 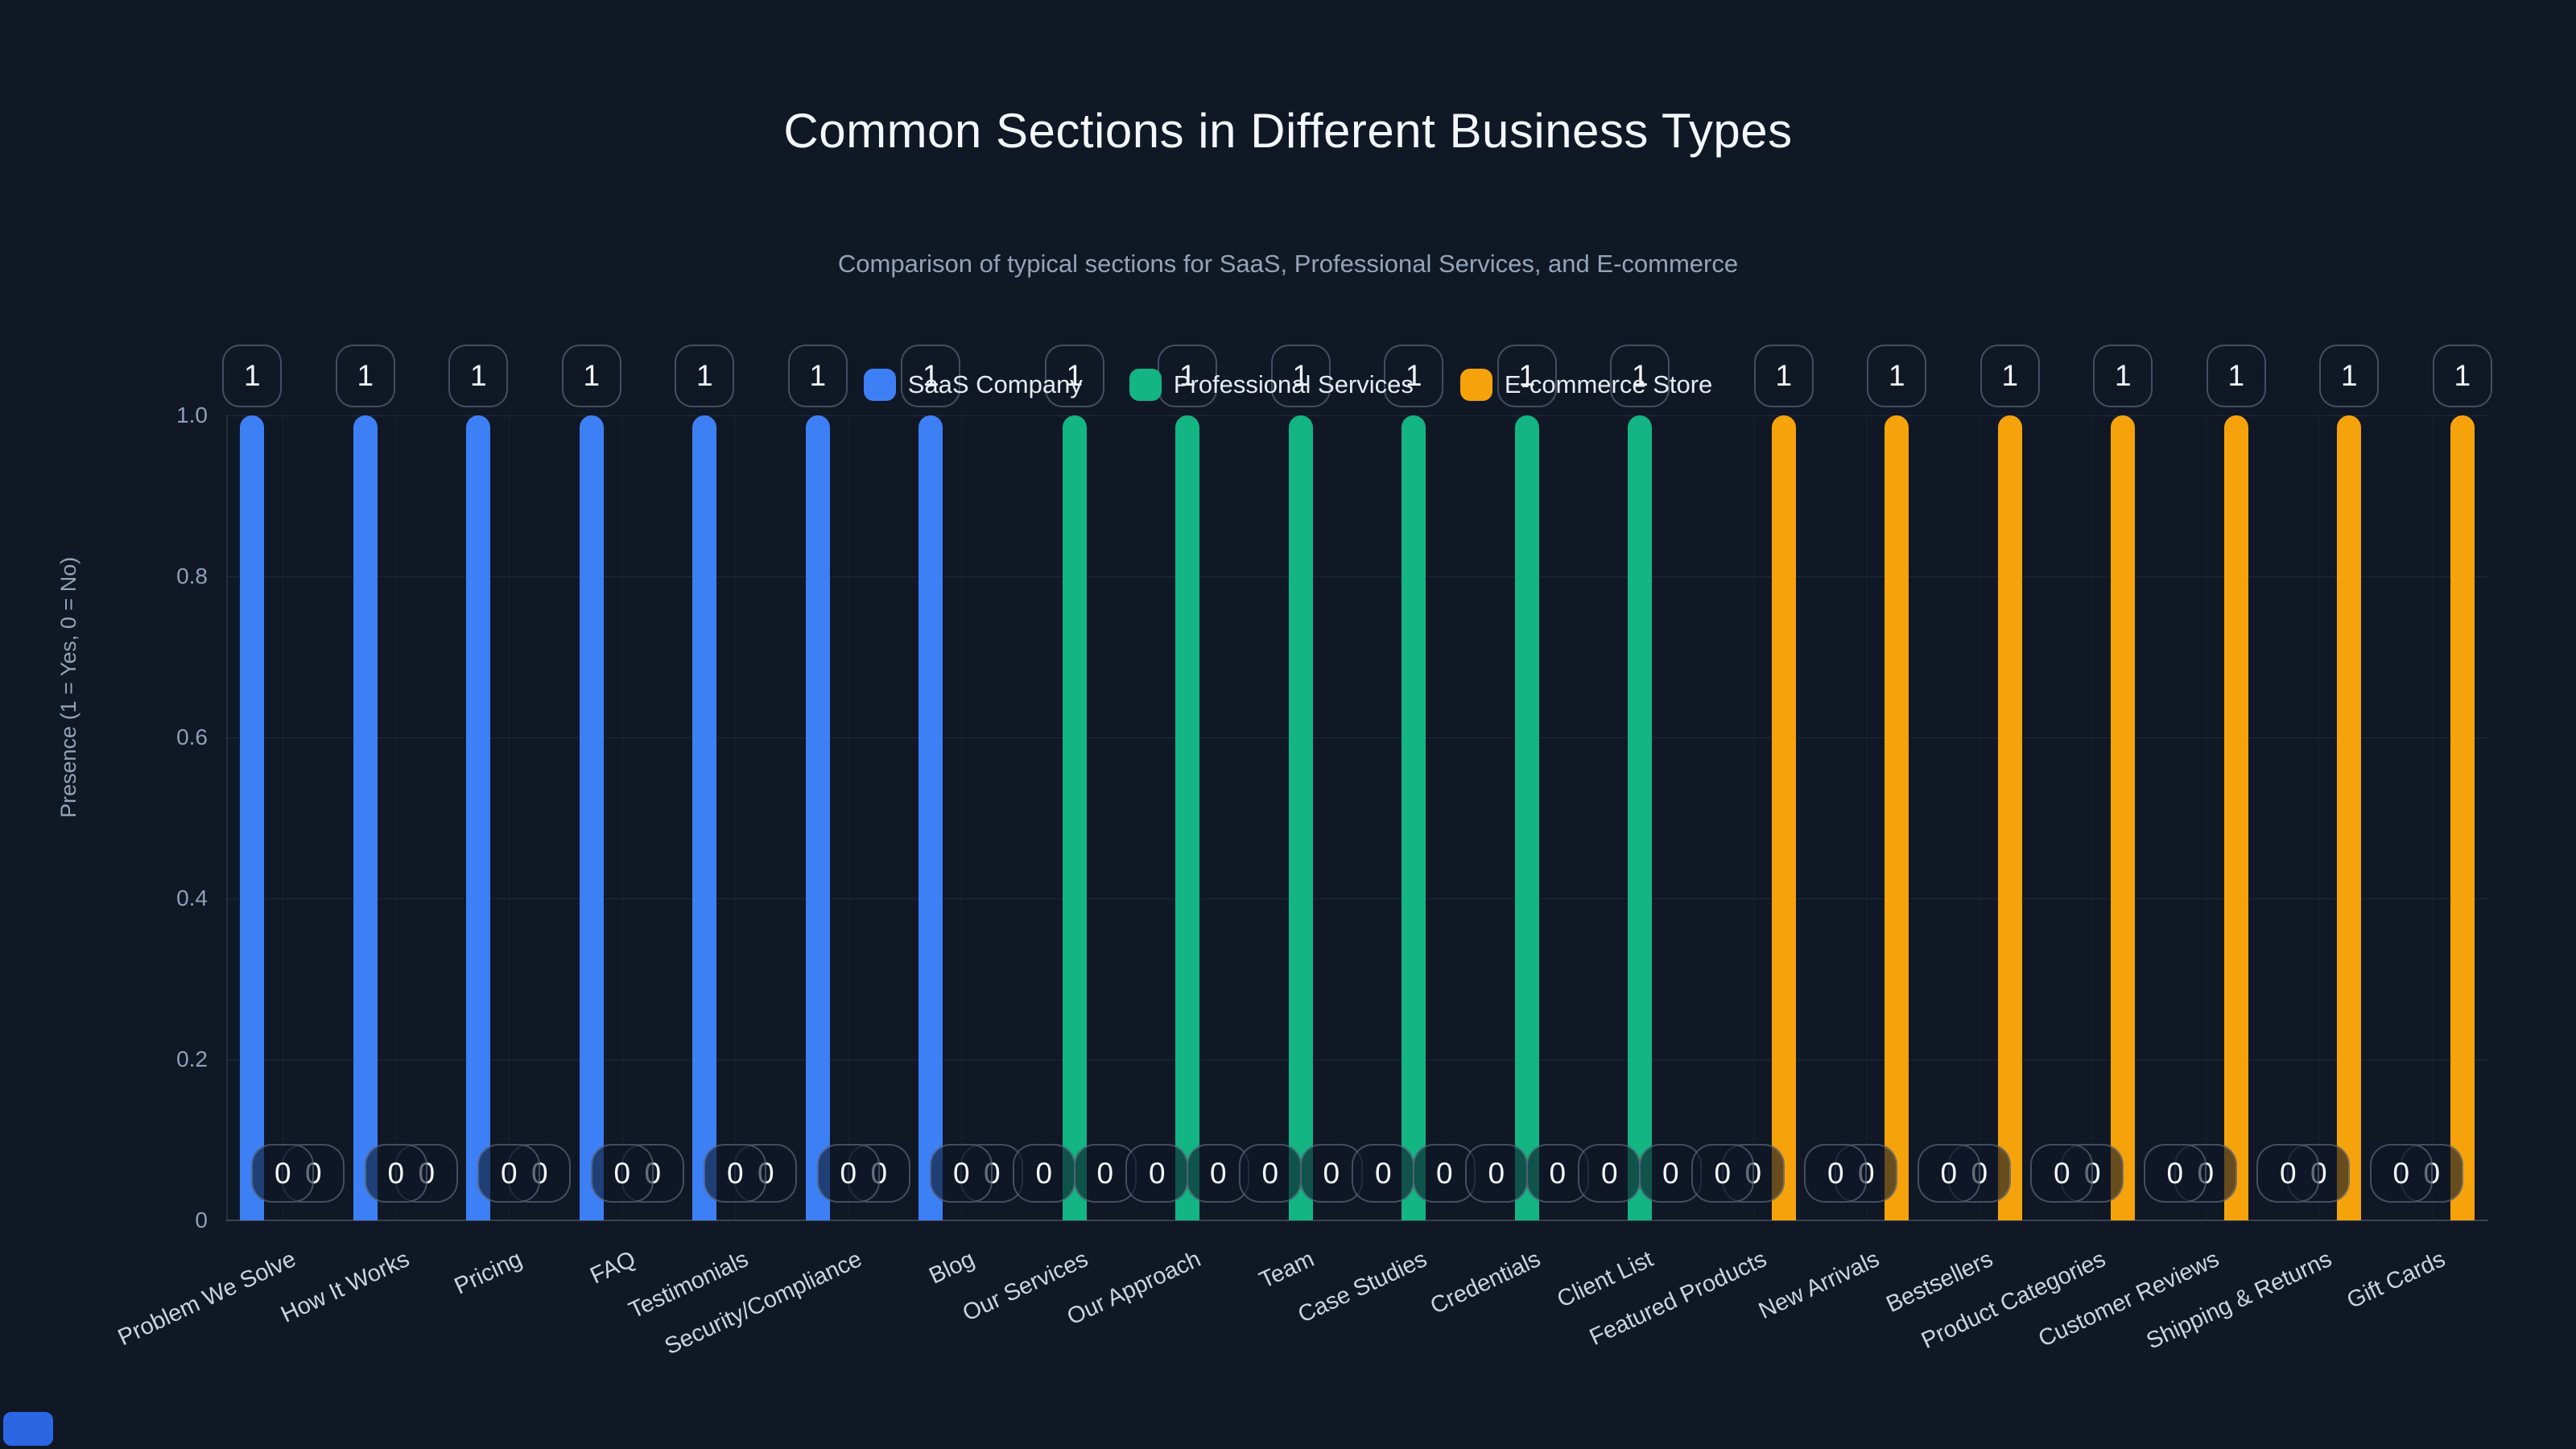 What do you see at coordinates (2349, 376) in the screenshot?
I see `value-label-1-shipping-returns: 1` at bounding box center [2349, 376].